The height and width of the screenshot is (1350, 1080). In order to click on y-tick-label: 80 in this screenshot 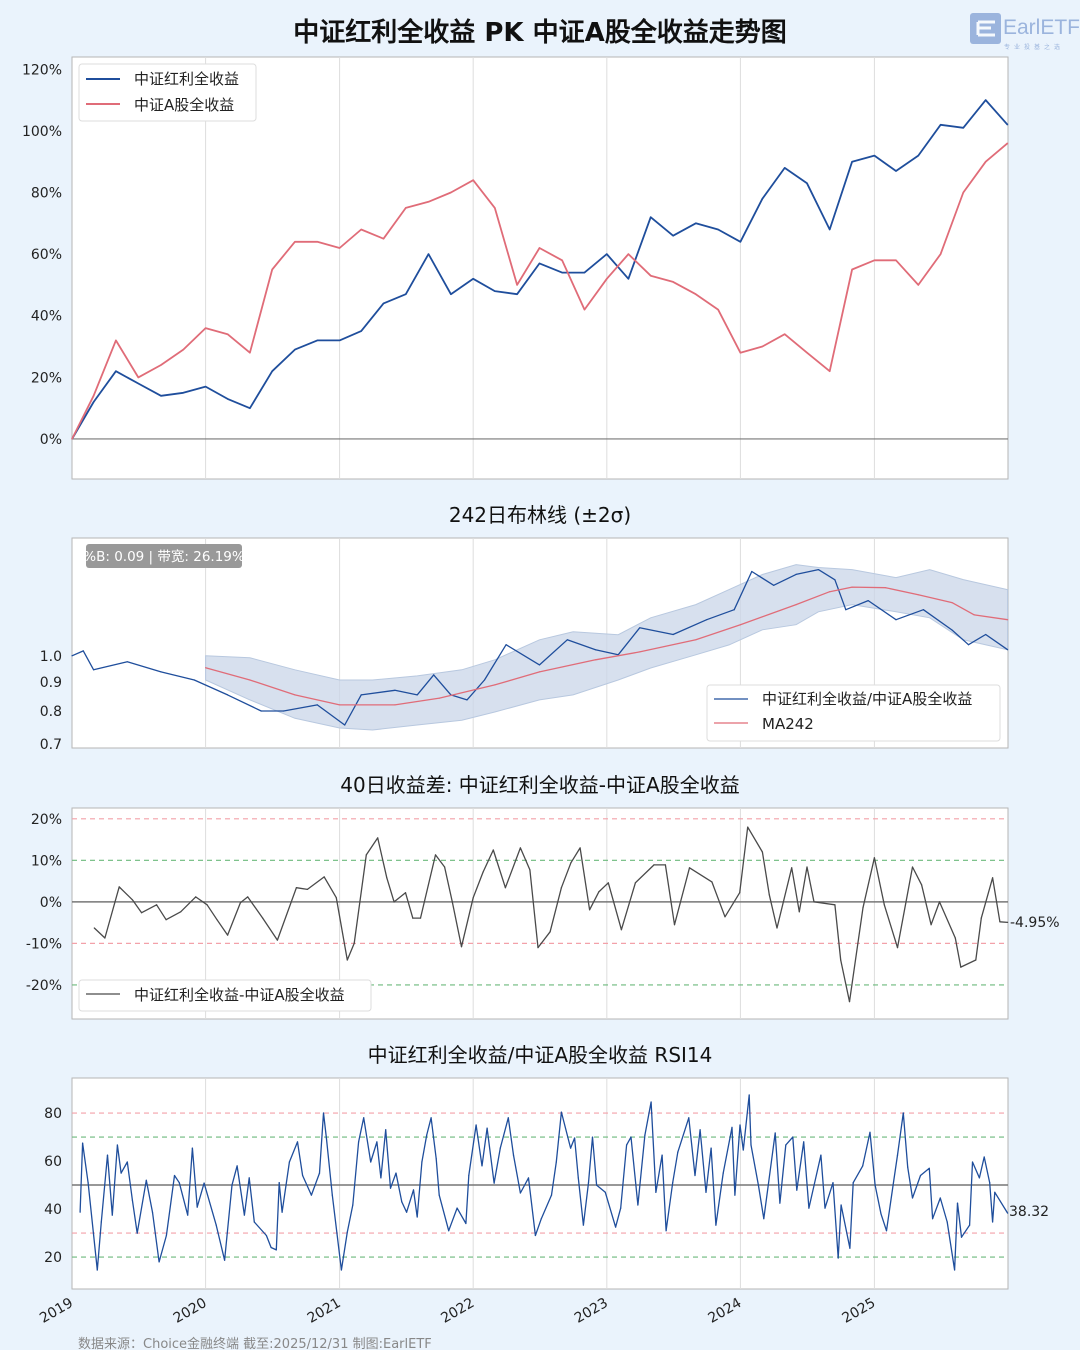, I will do `click(53, 1114)`.